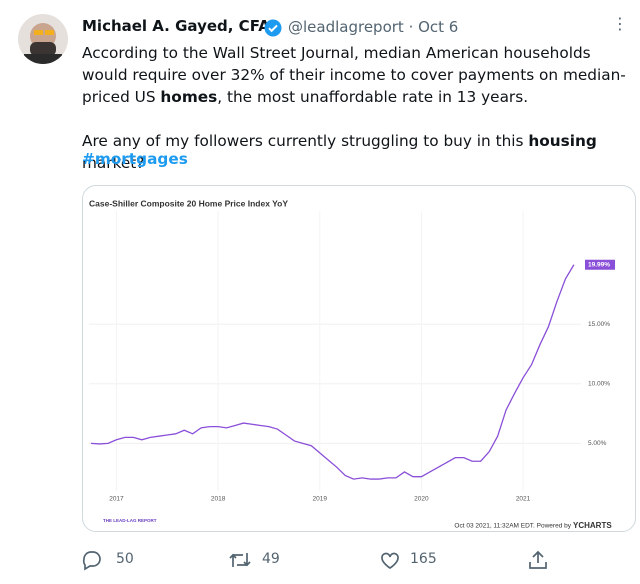 The width and height of the screenshot is (640, 584). Describe the element at coordinates (599, 383) in the screenshot. I see `y-tick-label: 10.00%` at that location.